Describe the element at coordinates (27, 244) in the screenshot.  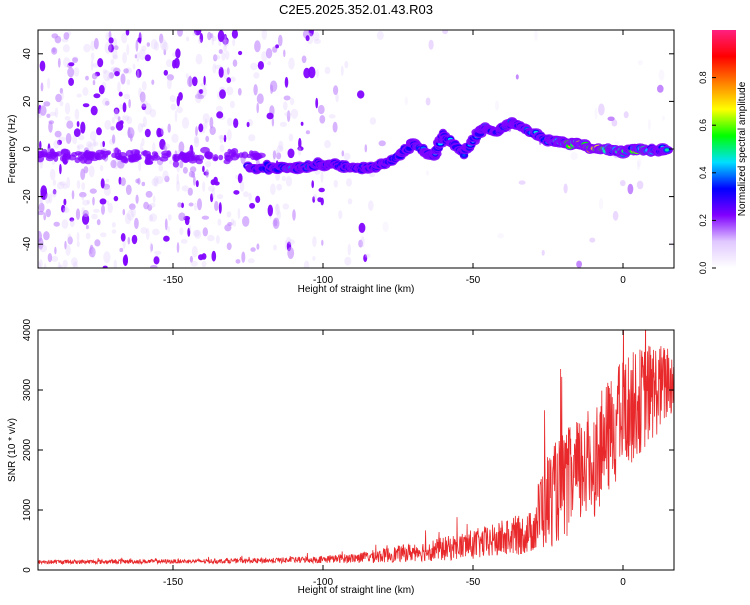
I see `top-y-tick-label: -40` at that location.